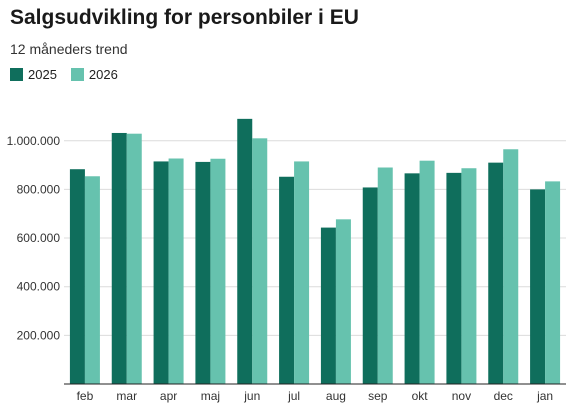  I want to click on x-tick-label-apr: apr, so click(168, 396).